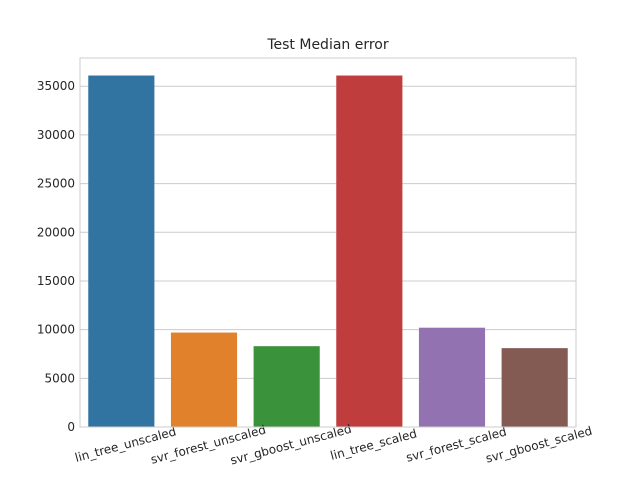  What do you see at coordinates (452, 377) in the screenshot?
I see `bar-svr-forest-scaled` at bounding box center [452, 377].